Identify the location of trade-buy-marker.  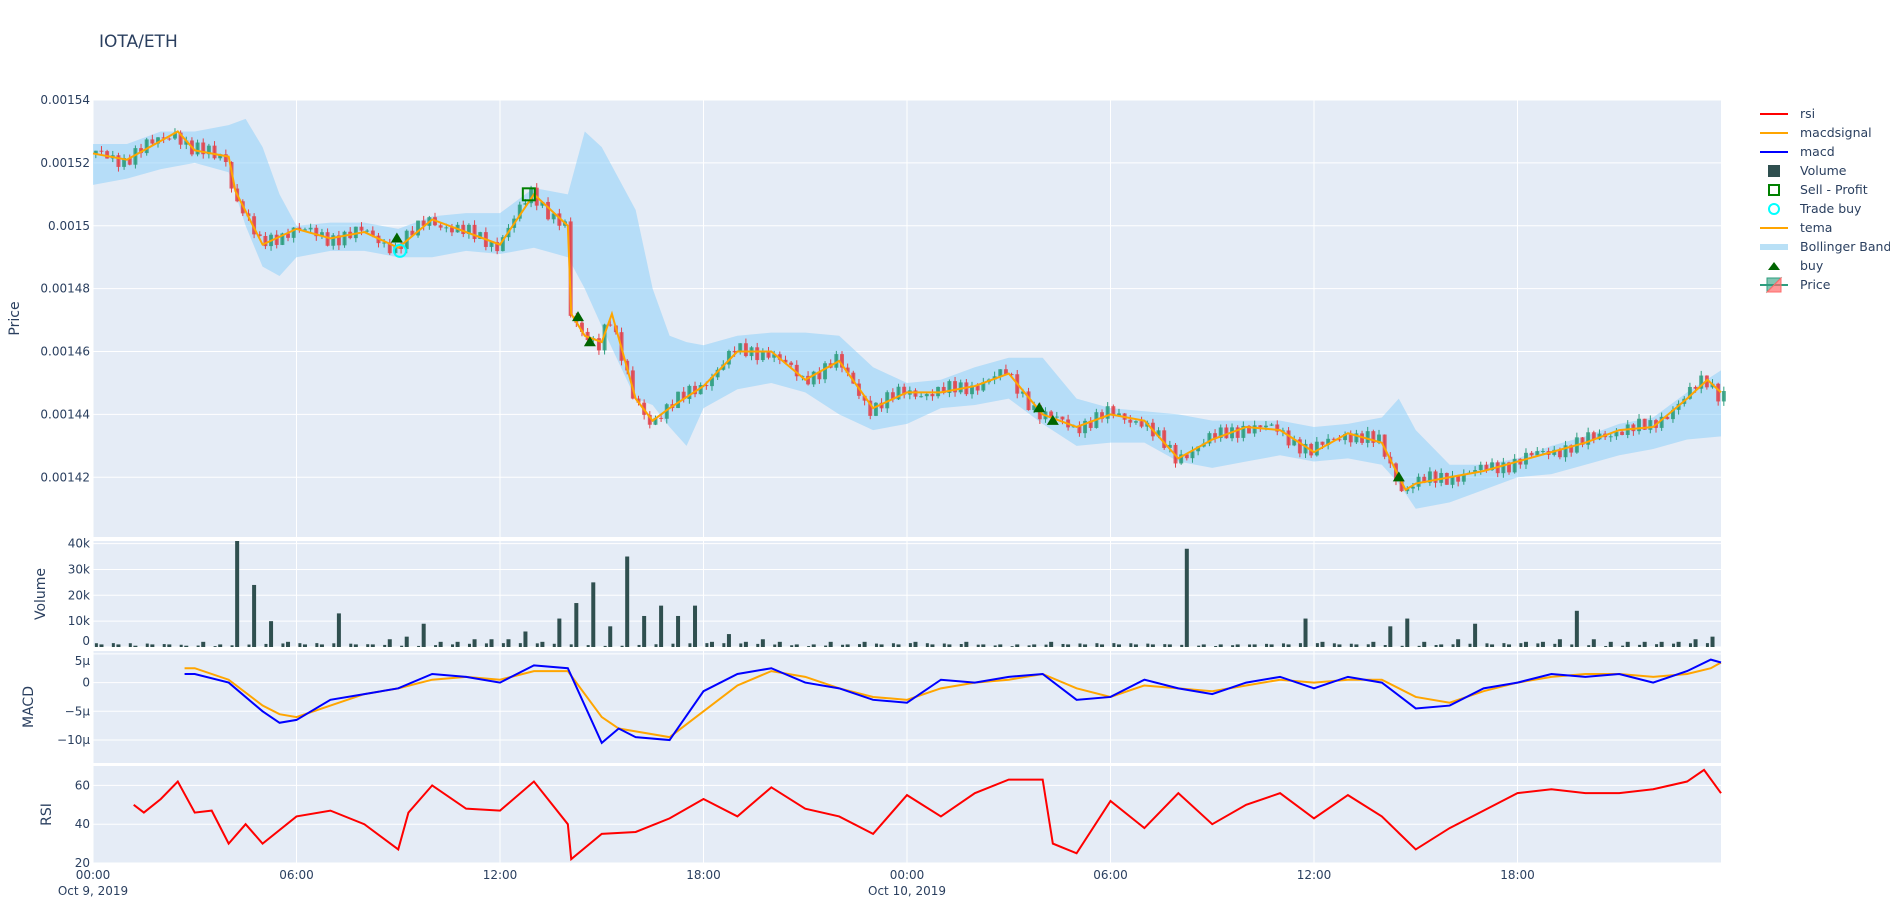
(399, 250).